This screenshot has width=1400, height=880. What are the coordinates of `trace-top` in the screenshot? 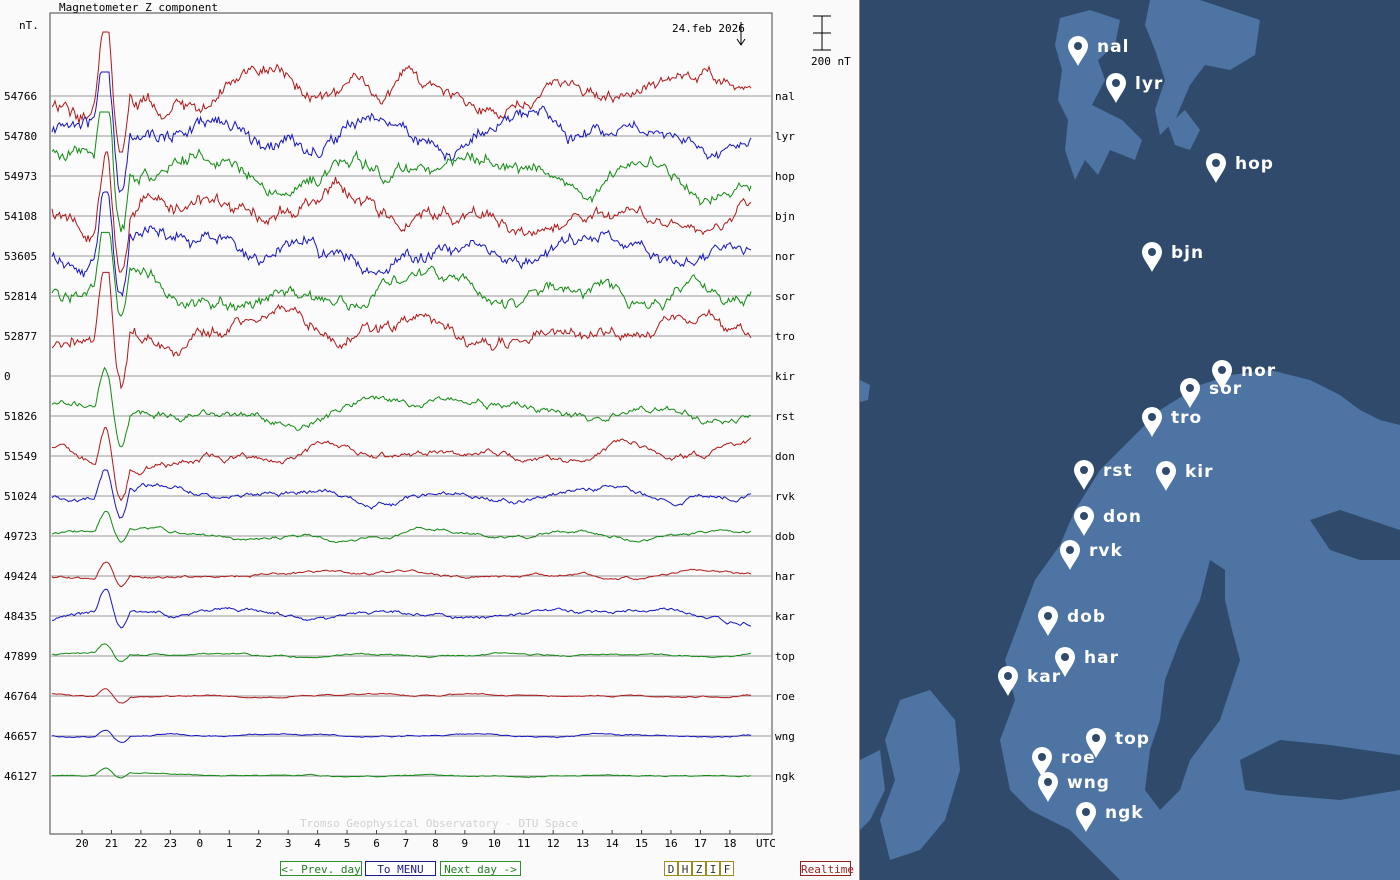 It's located at (401, 653).